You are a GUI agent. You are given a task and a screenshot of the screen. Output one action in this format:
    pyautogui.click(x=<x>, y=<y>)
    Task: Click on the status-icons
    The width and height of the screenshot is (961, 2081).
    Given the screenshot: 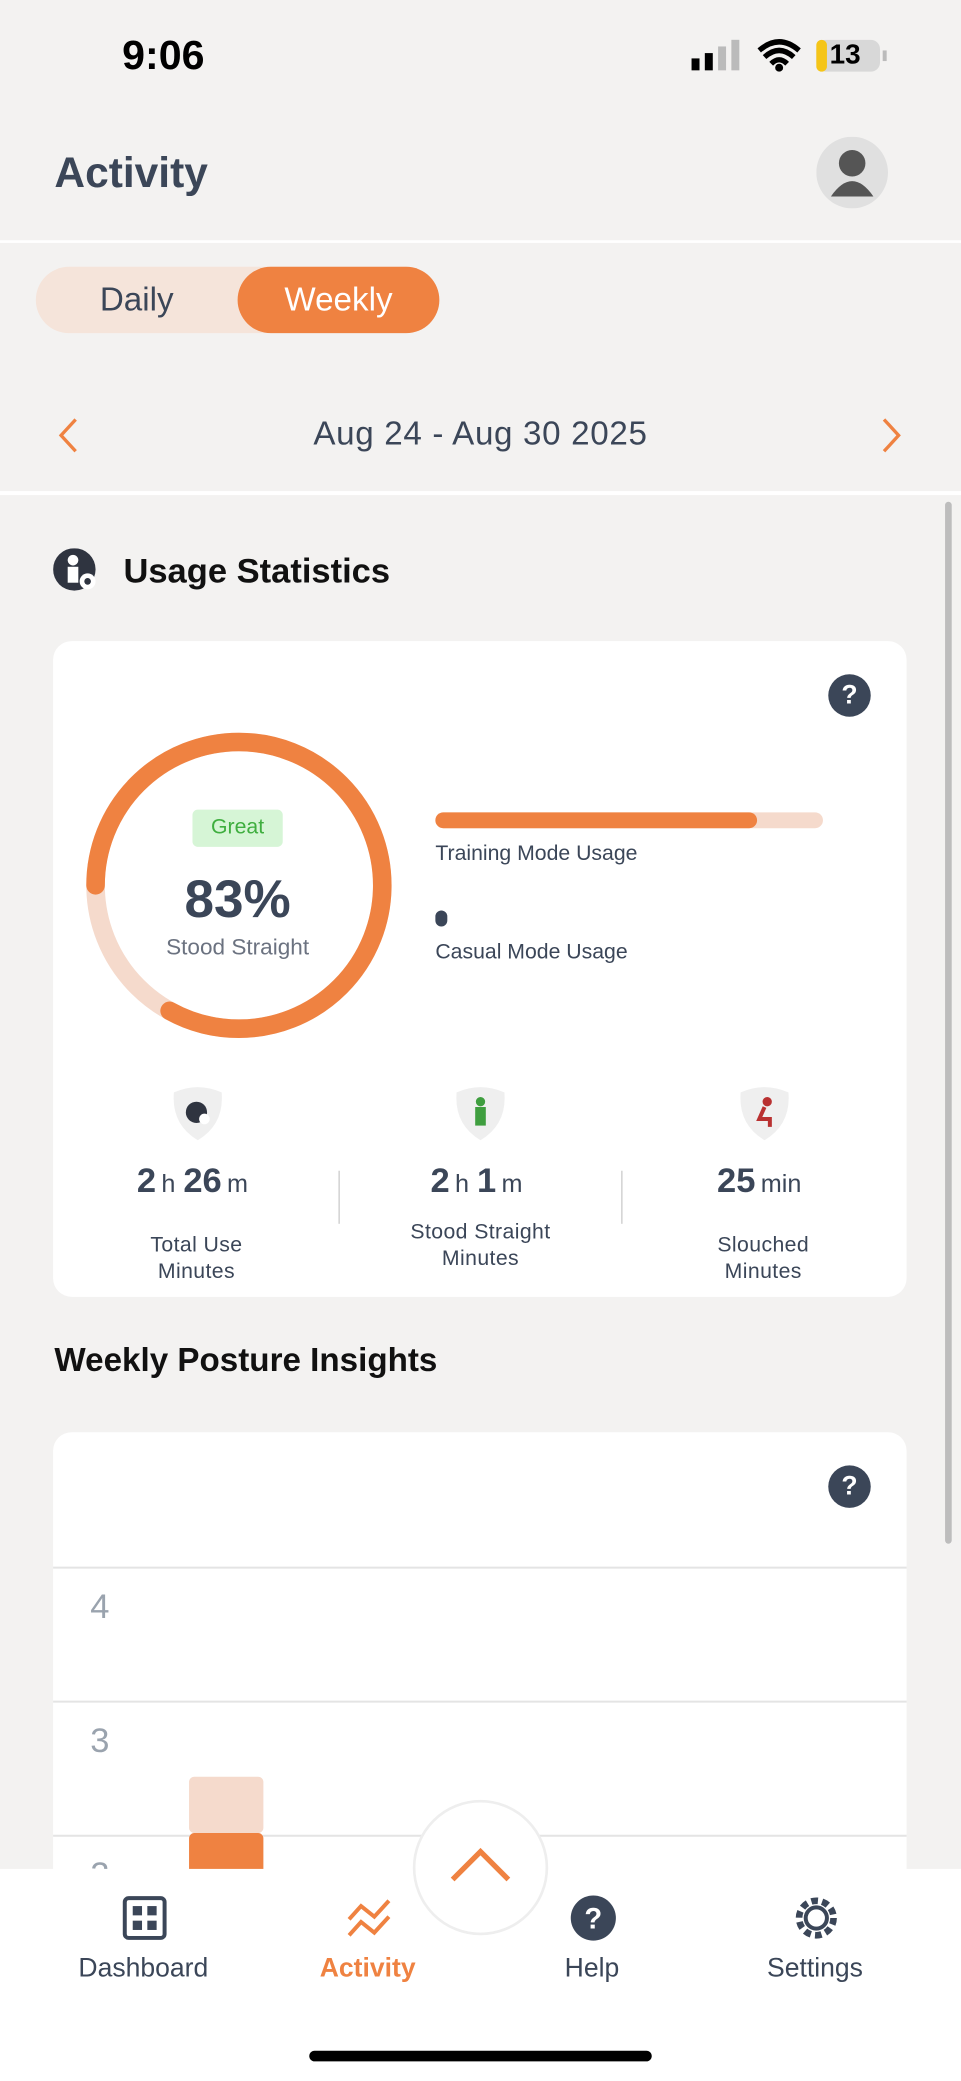 What is the action you would take?
    pyautogui.click(x=789, y=55)
    